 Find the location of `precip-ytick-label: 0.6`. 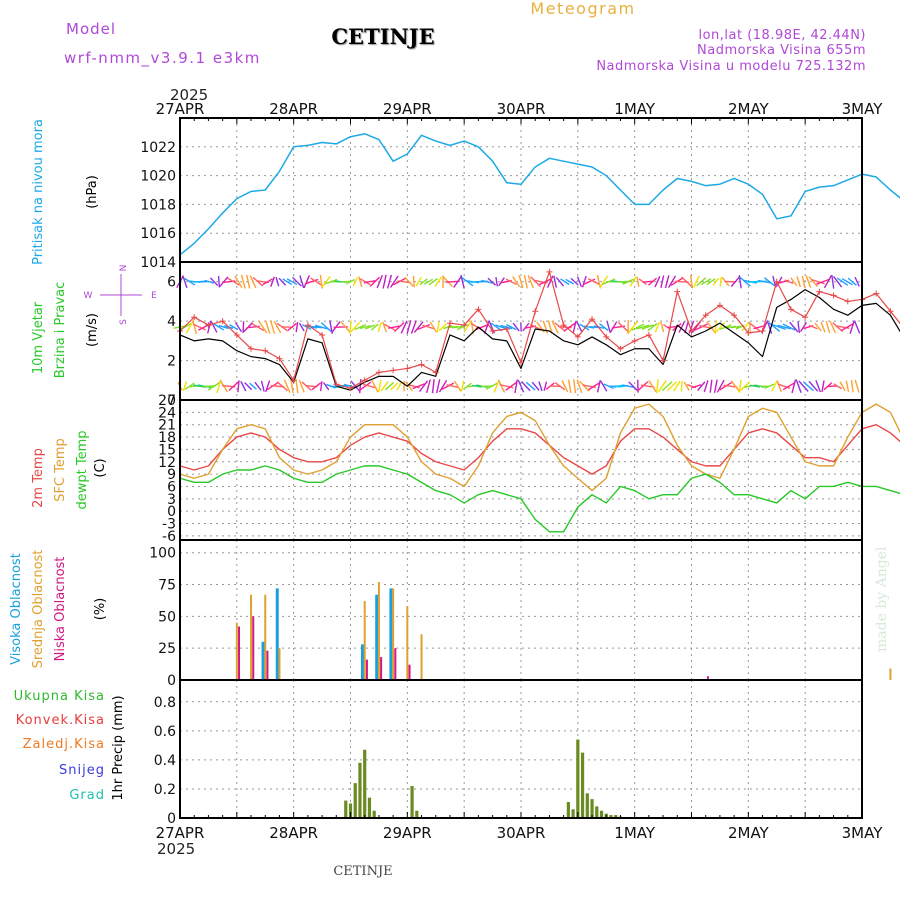

precip-ytick-label: 0.6 is located at coordinates (165, 732).